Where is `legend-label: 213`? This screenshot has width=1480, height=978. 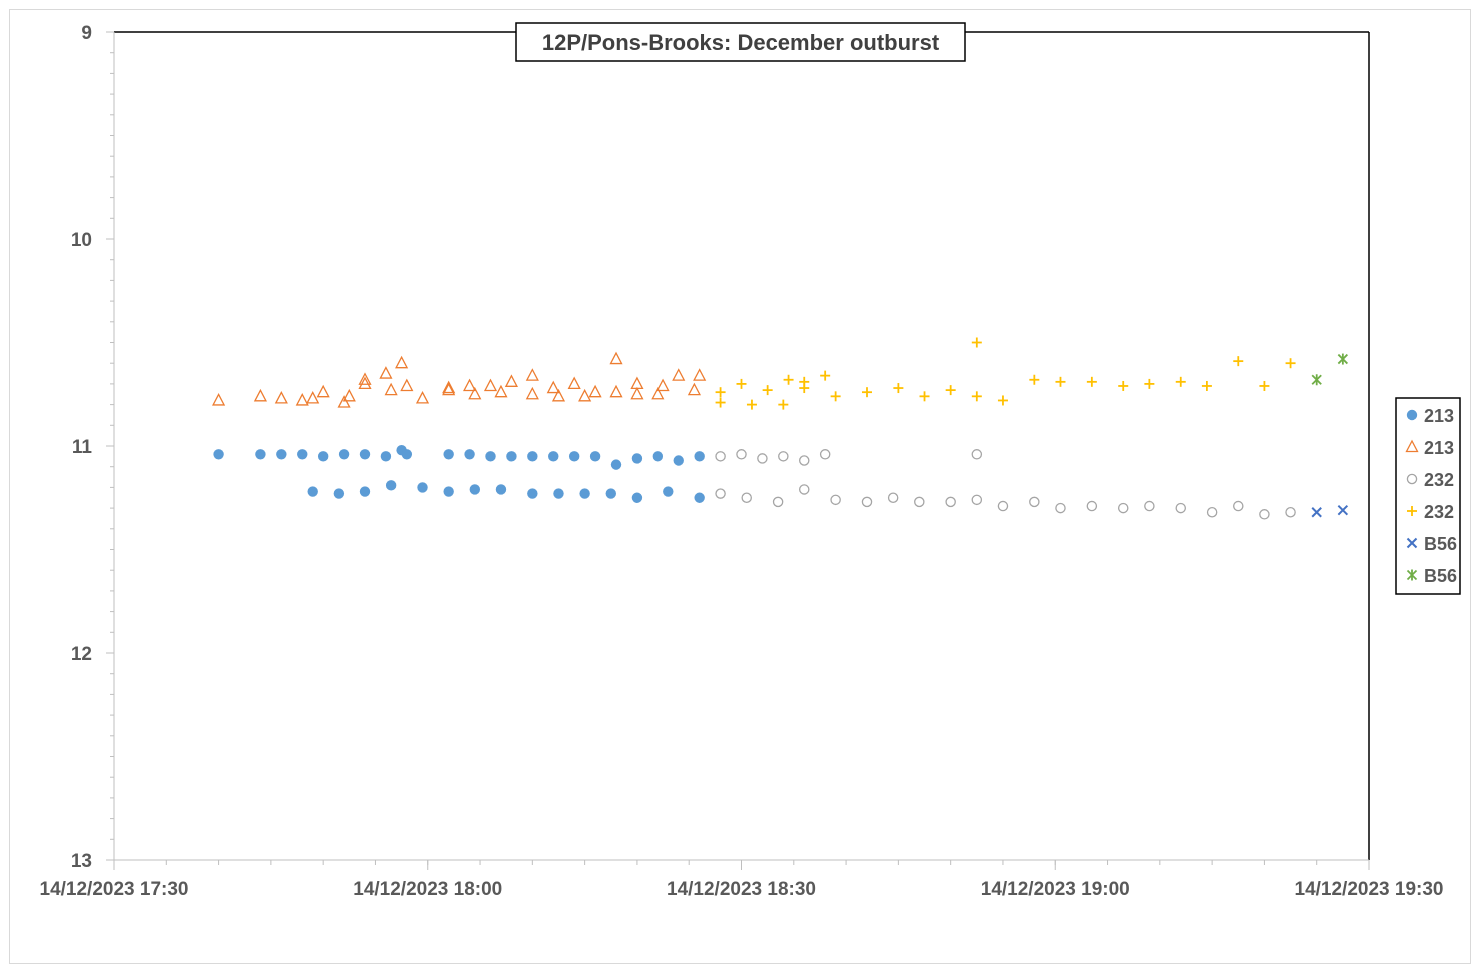 legend-label: 213 is located at coordinates (1439, 448).